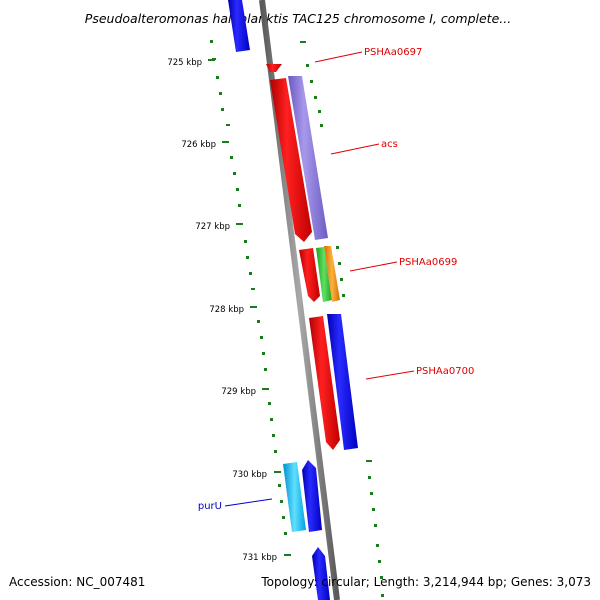 This screenshot has width=600, height=600. What do you see at coordinates (248, 502) in the screenshot?
I see `leader-purU` at bounding box center [248, 502].